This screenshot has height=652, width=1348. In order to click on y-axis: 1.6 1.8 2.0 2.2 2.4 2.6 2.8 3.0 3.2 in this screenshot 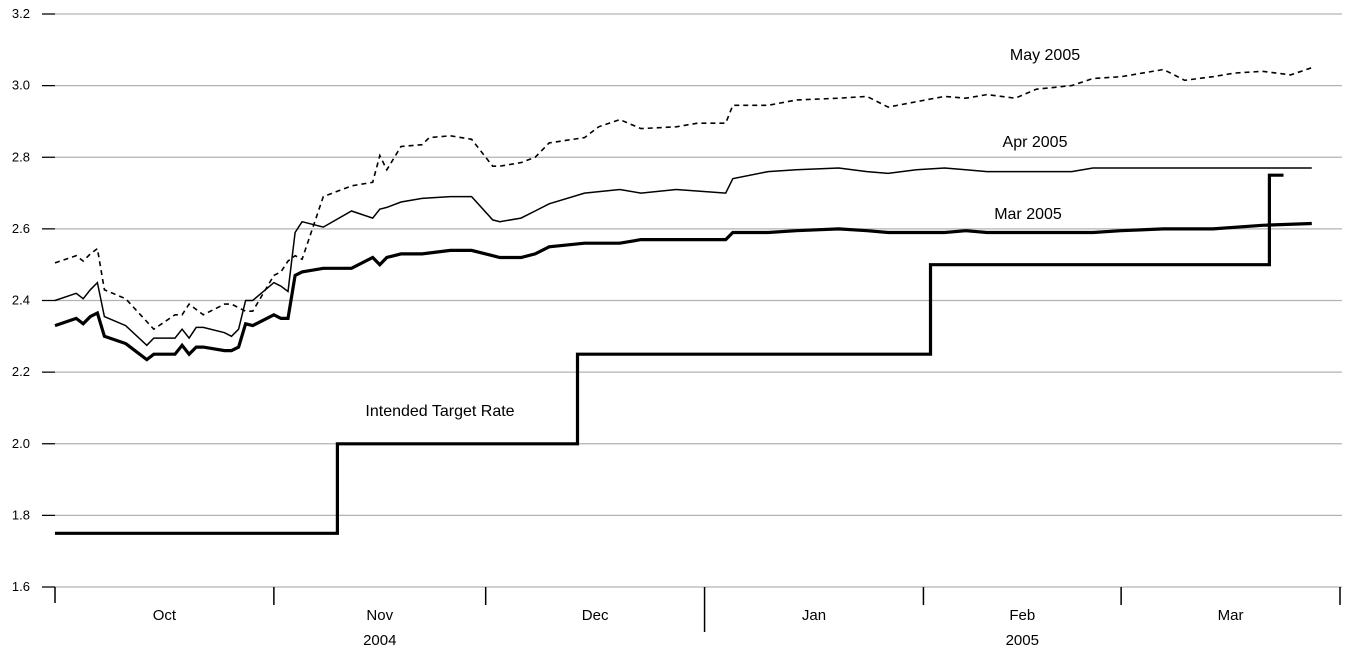, I will do `click(33, 300)`.